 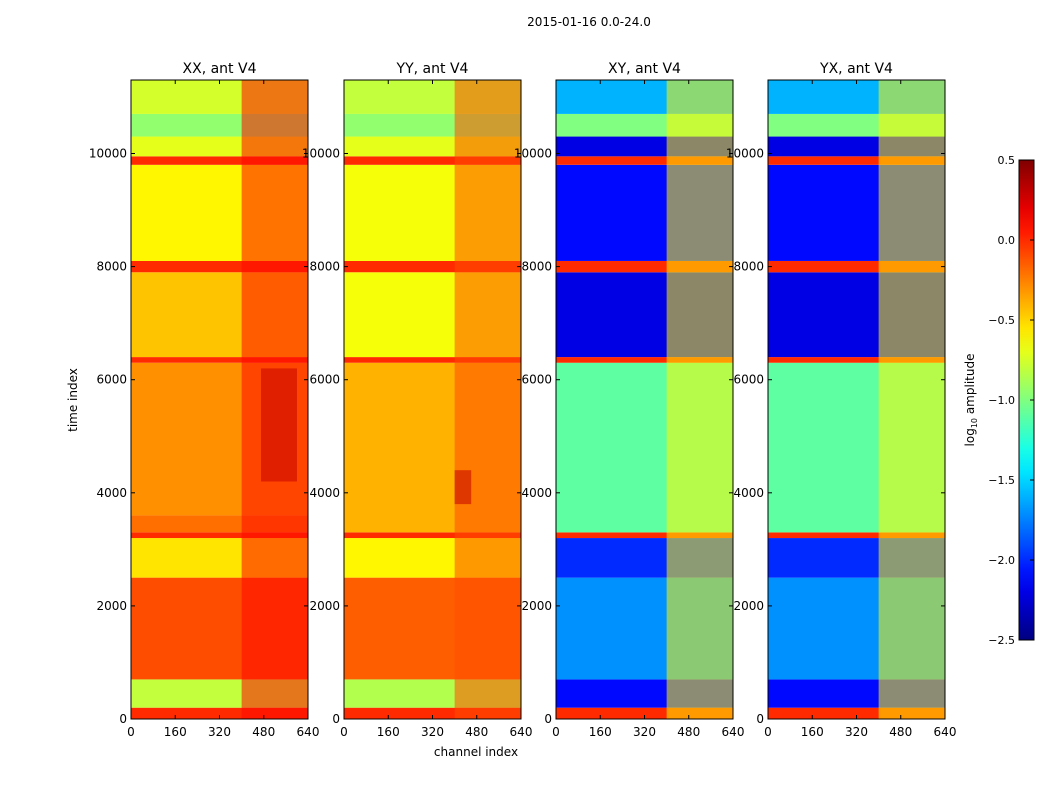 I want to click on colorbar: 0.5 0.0 −0.5 −1.0 −1.5 −2.0 −2.5, so click(x=1011, y=400).